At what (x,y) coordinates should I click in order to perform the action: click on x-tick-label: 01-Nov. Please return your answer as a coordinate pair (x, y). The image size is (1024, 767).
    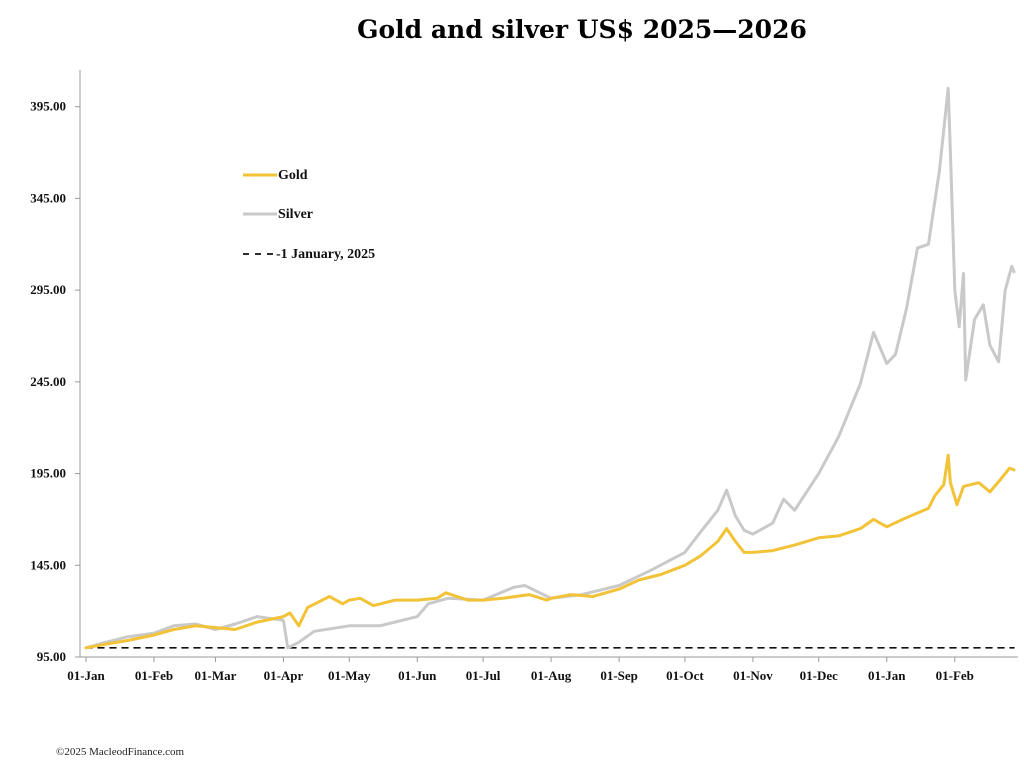
    Looking at the image, I should click on (753, 675).